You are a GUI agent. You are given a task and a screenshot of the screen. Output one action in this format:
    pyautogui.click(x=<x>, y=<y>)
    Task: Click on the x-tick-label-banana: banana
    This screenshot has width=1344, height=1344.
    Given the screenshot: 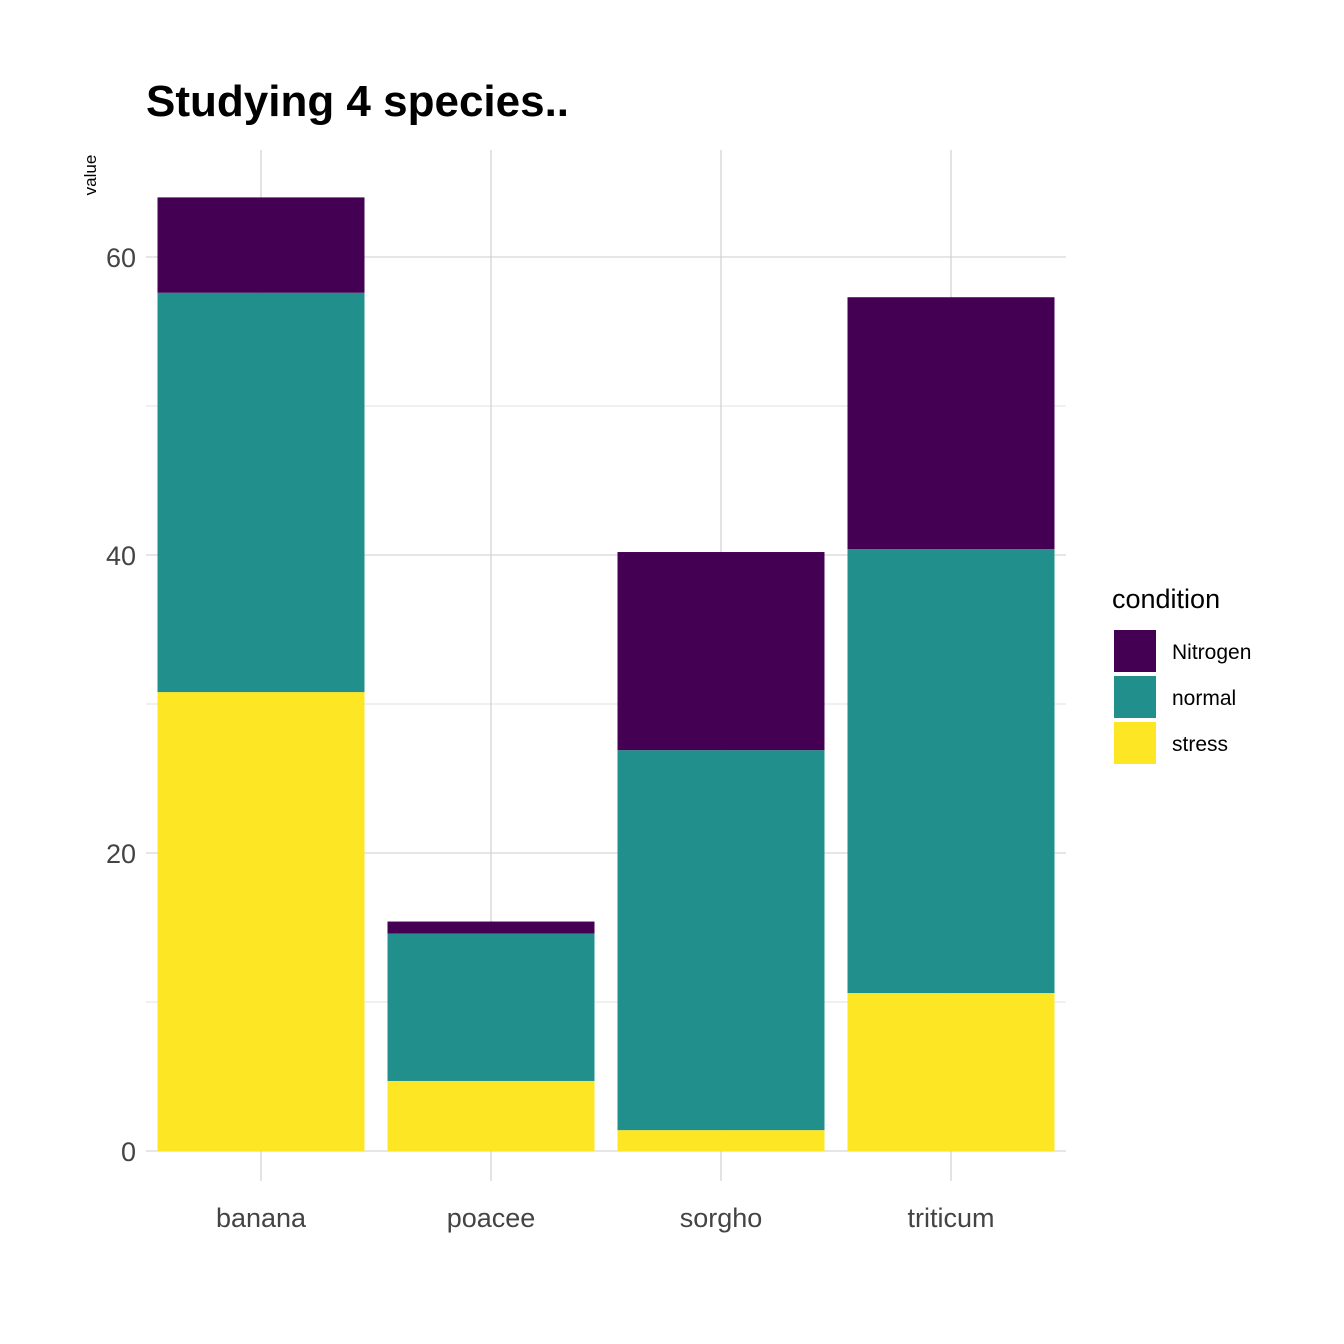 What is the action you would take?
    pyautogui.click(x=261, y=1218)
    